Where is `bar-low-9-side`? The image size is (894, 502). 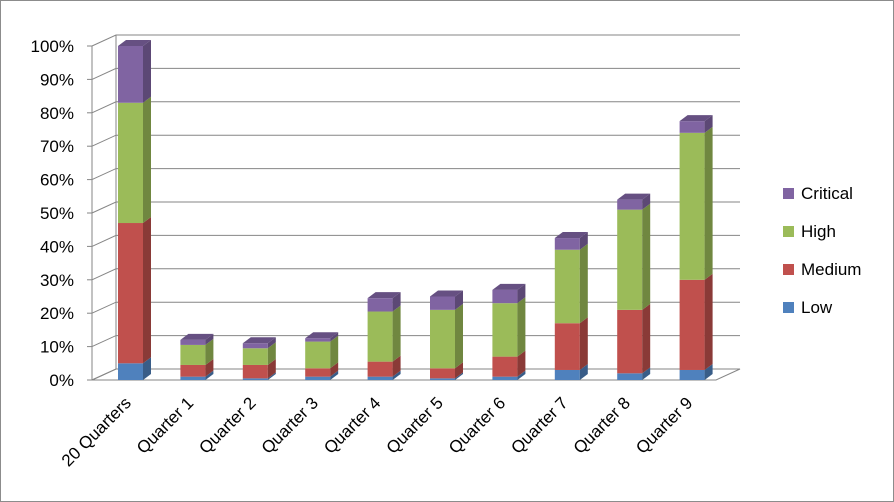 bar-low-9-side is located at coordinates (708, 371).